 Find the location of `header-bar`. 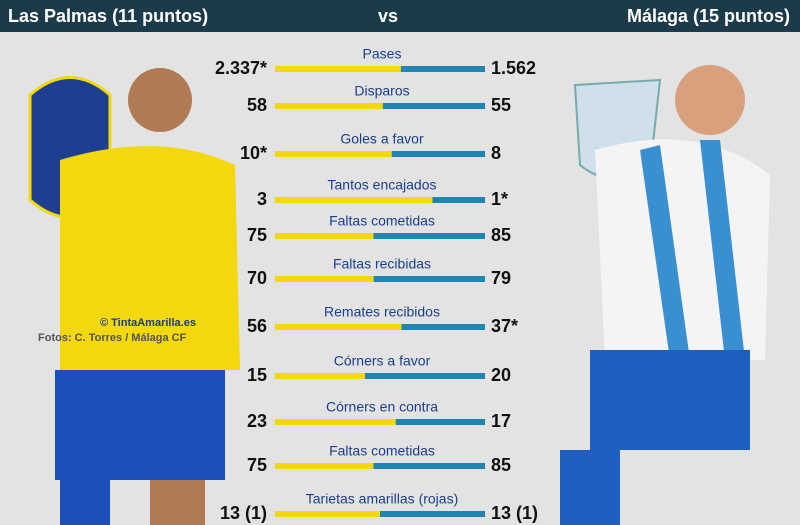

header-bar is located at coordinates (400, 16).